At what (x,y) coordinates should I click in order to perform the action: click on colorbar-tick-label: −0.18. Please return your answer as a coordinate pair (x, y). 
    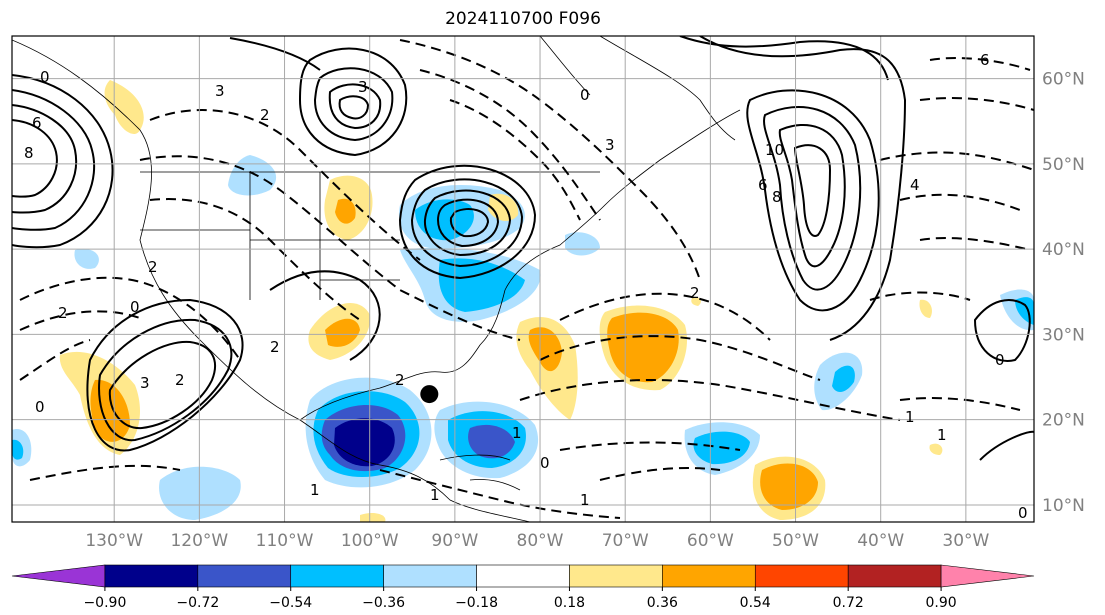
    Looking at the image, I should click on (476, 603).